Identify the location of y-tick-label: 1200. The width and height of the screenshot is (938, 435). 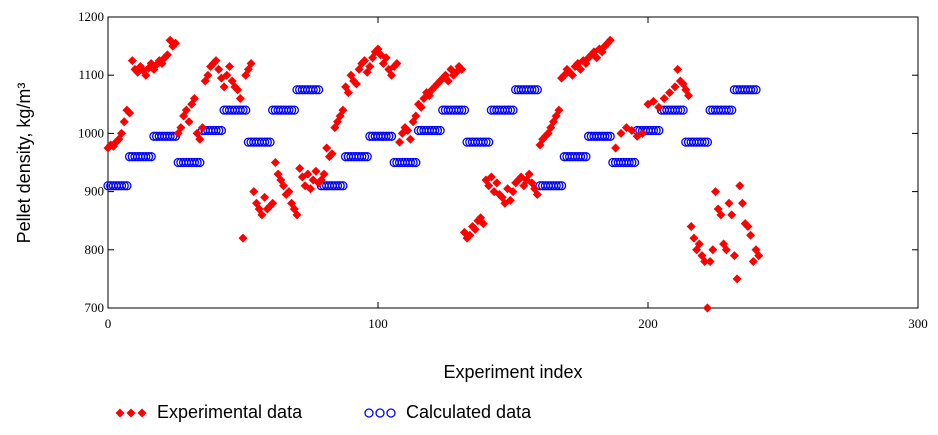
(91, 16).